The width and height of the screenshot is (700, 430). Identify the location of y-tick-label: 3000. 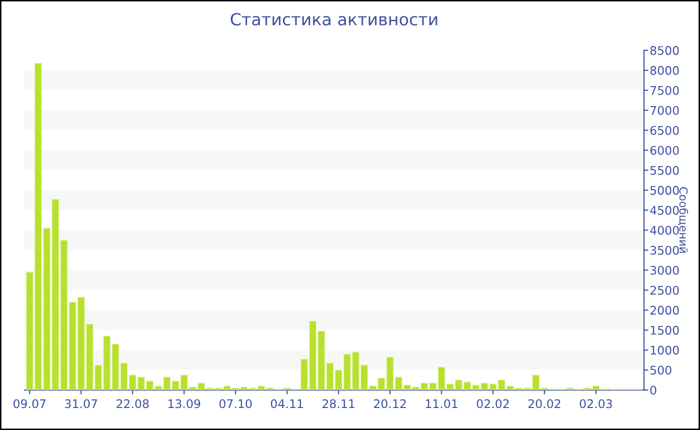
(664, 270).